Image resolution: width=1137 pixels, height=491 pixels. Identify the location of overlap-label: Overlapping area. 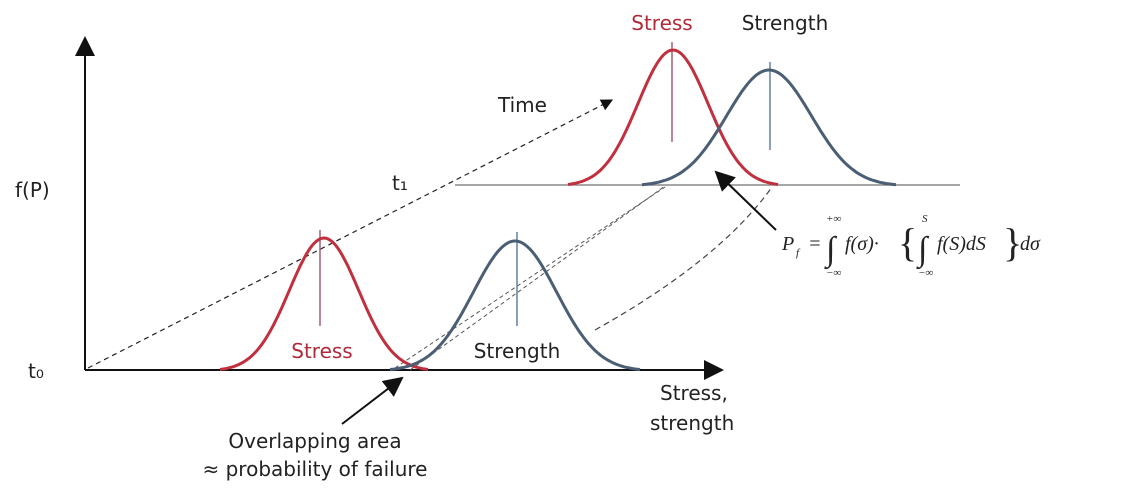
(314, 441).